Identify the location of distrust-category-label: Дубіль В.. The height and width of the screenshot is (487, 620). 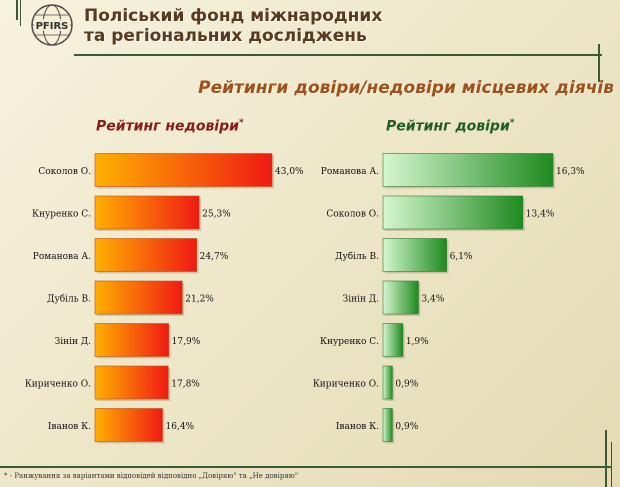
(69, 299).